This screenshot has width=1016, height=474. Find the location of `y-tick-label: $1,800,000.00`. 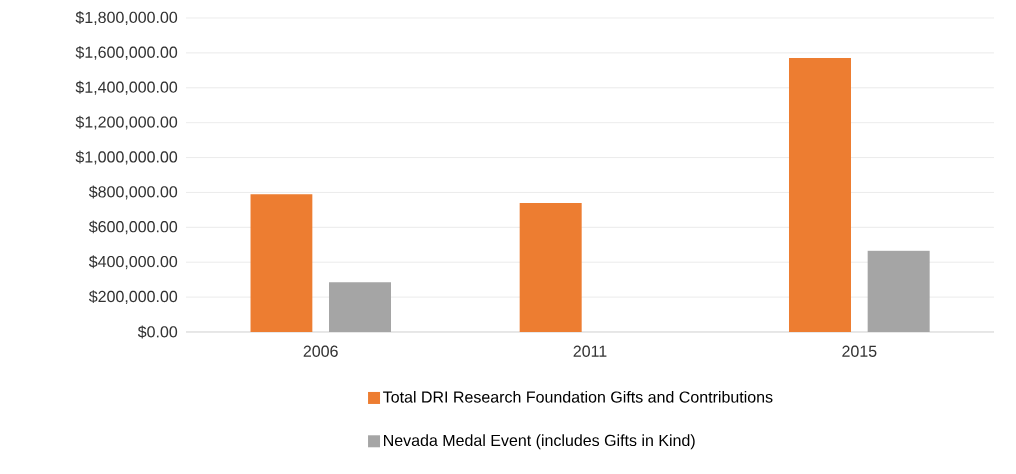

y-tick-label: $1,800,000.00 is located at coordinates (126, 18).